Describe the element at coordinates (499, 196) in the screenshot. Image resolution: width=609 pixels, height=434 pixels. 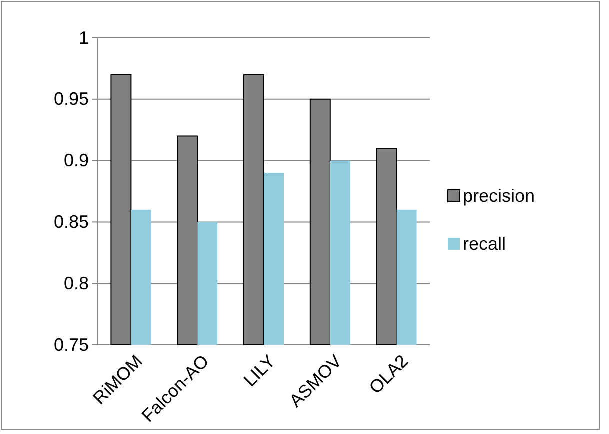
I see `legend-label: precision` at that location.